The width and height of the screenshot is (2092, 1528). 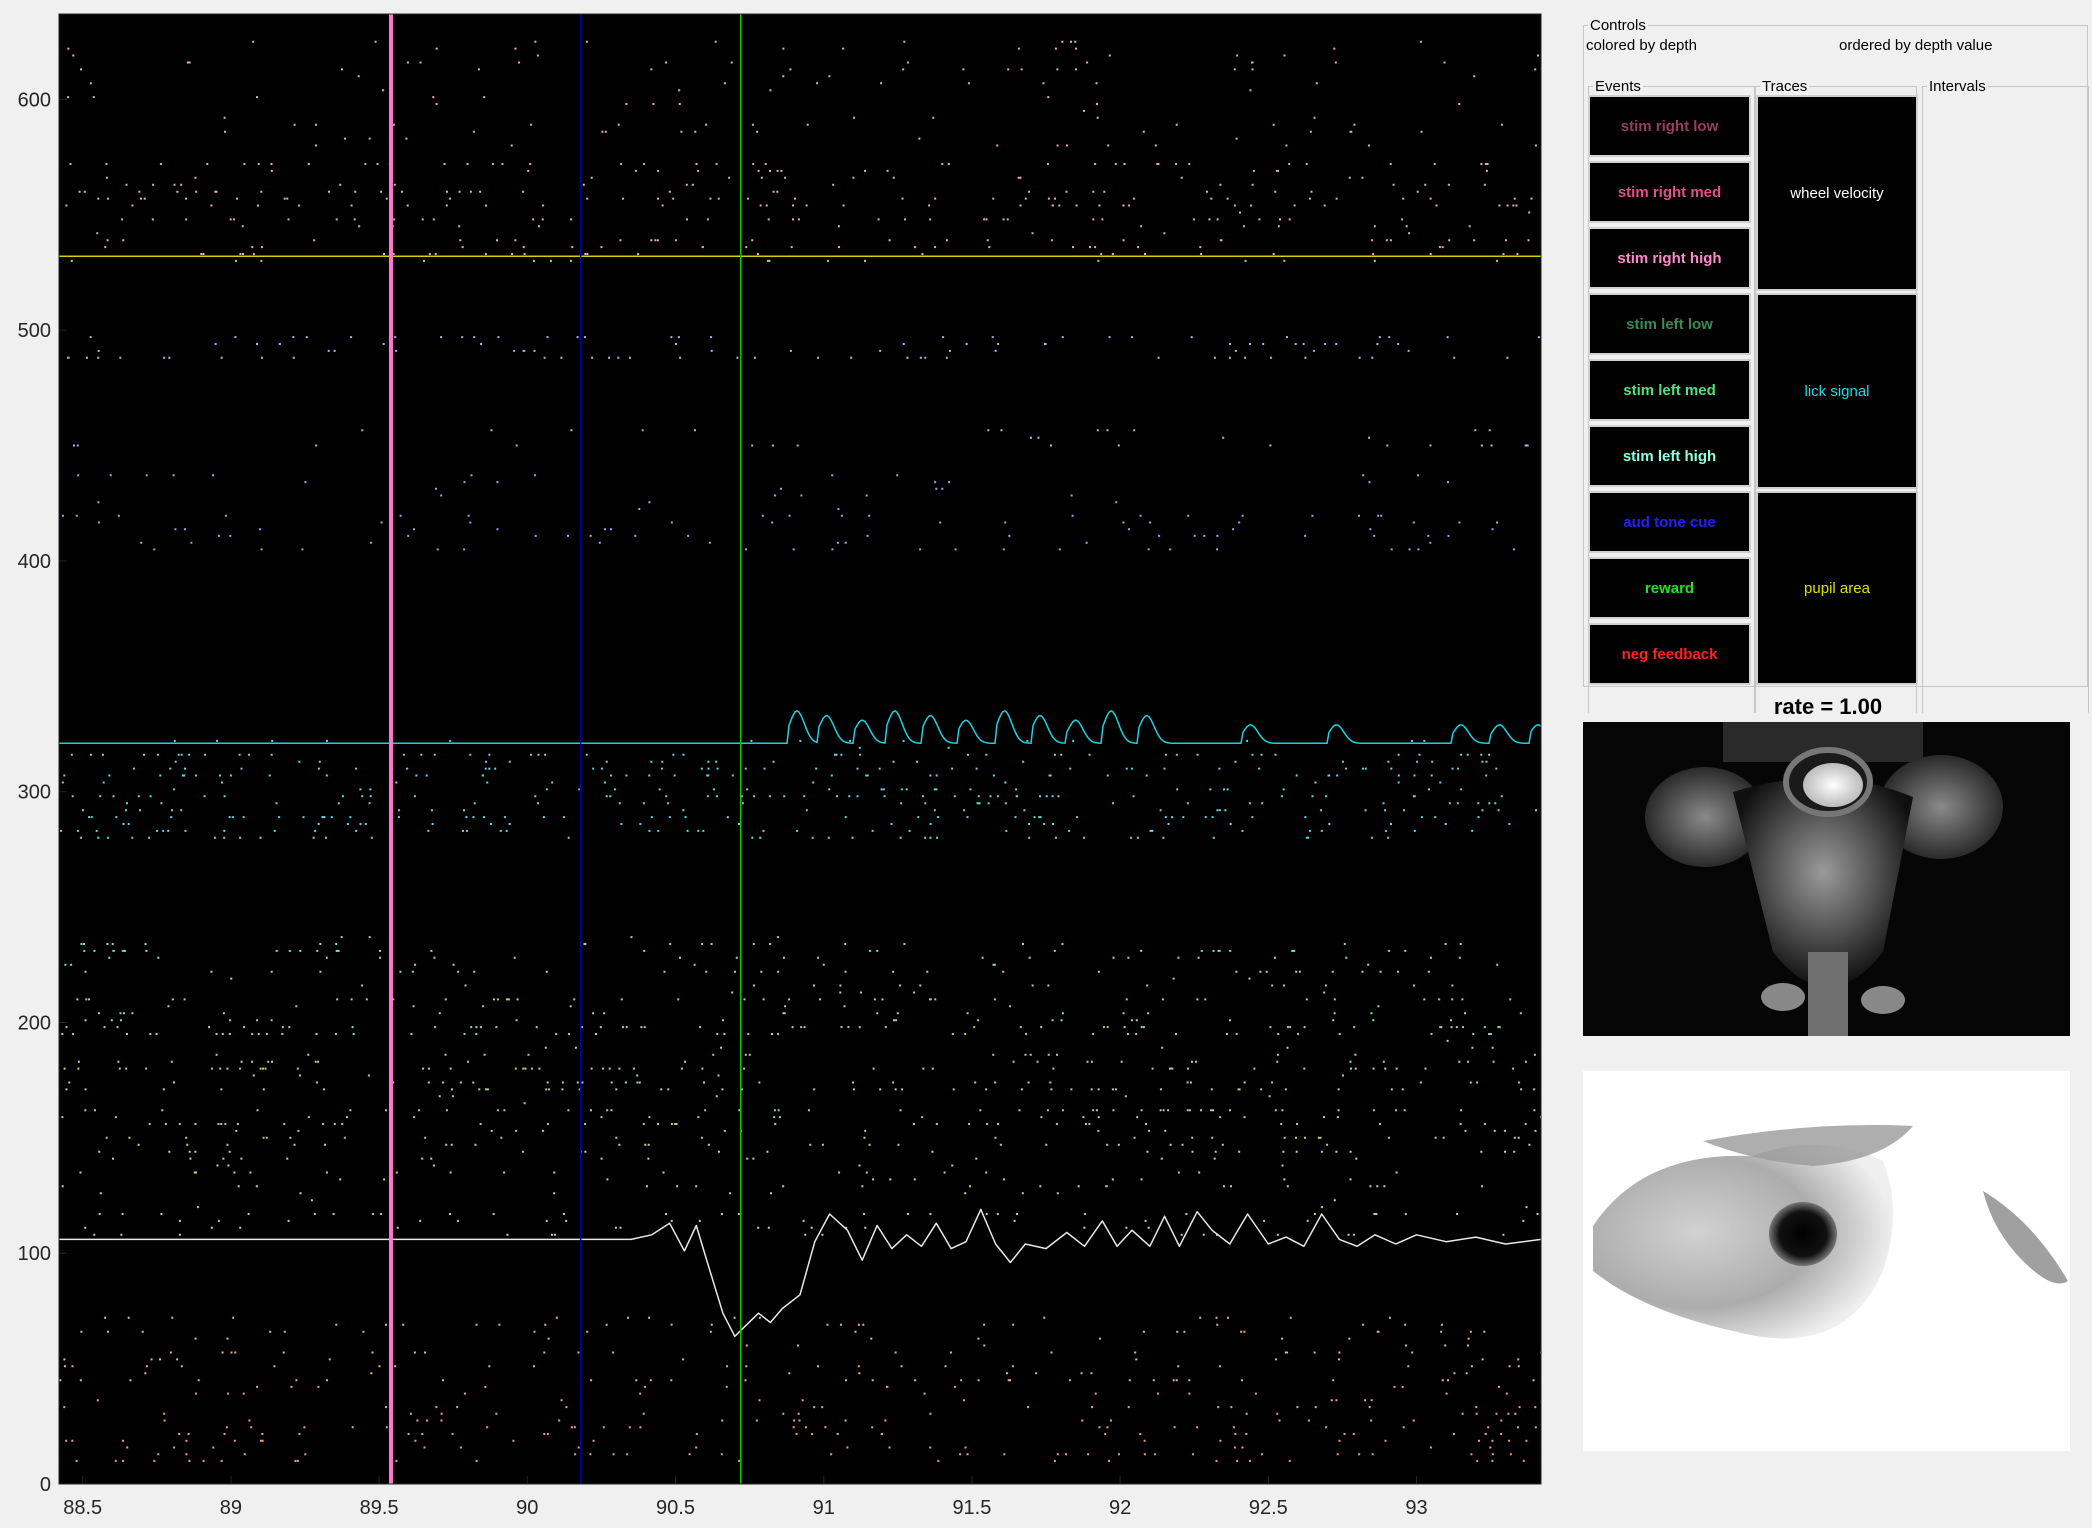 What do you see at coordinates (34, 1254) in the screenshot?
I see `y-tick-label: 100` at bounding box center [34, 1254].